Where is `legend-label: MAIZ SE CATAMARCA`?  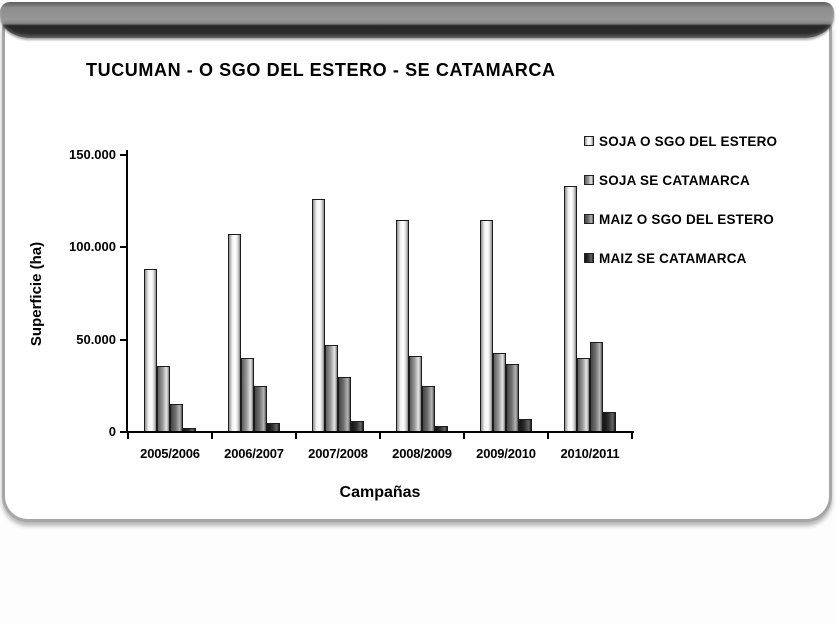
legend-label: MAIZ SE CATAMARCA is located at coordinates (673, 258).